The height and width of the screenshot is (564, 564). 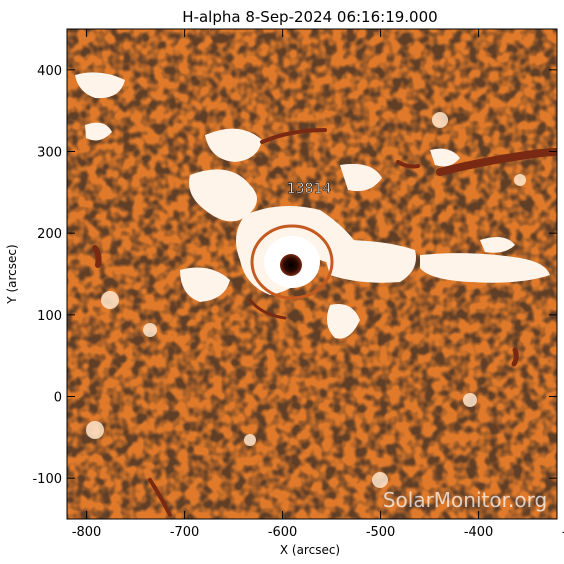 I want to click on y-tick-label: 300, so click(x=49, y=153).